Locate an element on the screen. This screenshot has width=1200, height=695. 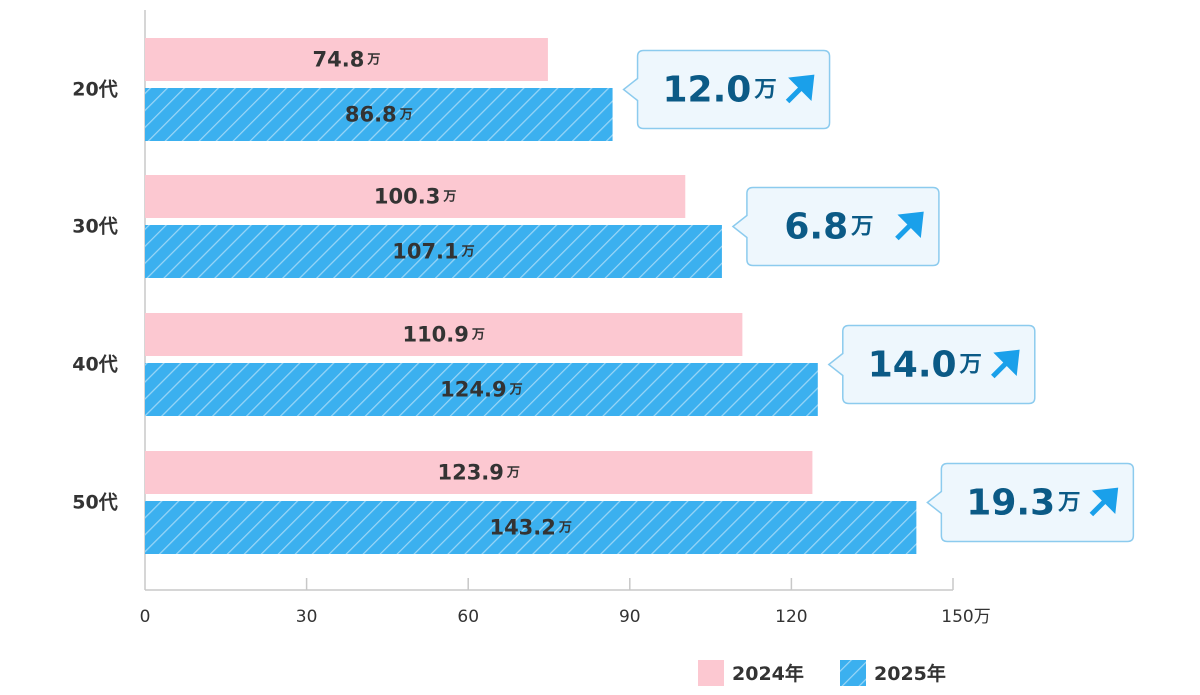
x-tick-label: 150万 is located at coordinates (965, 617).